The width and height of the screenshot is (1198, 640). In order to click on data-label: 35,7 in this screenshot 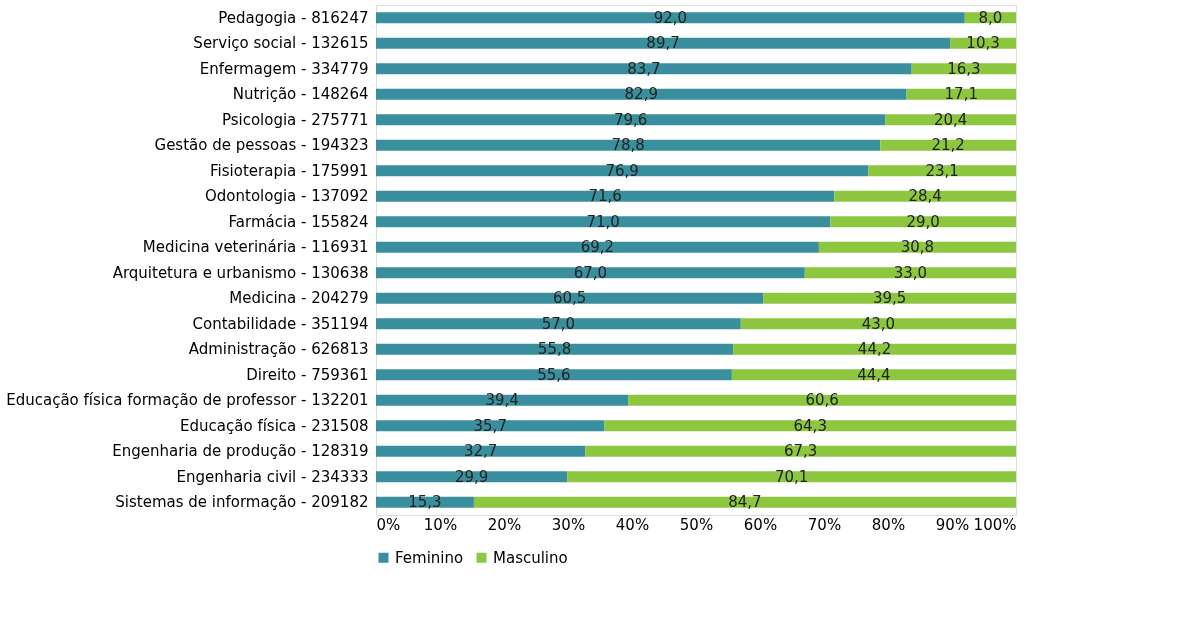, I will do `click(490, 425)`.